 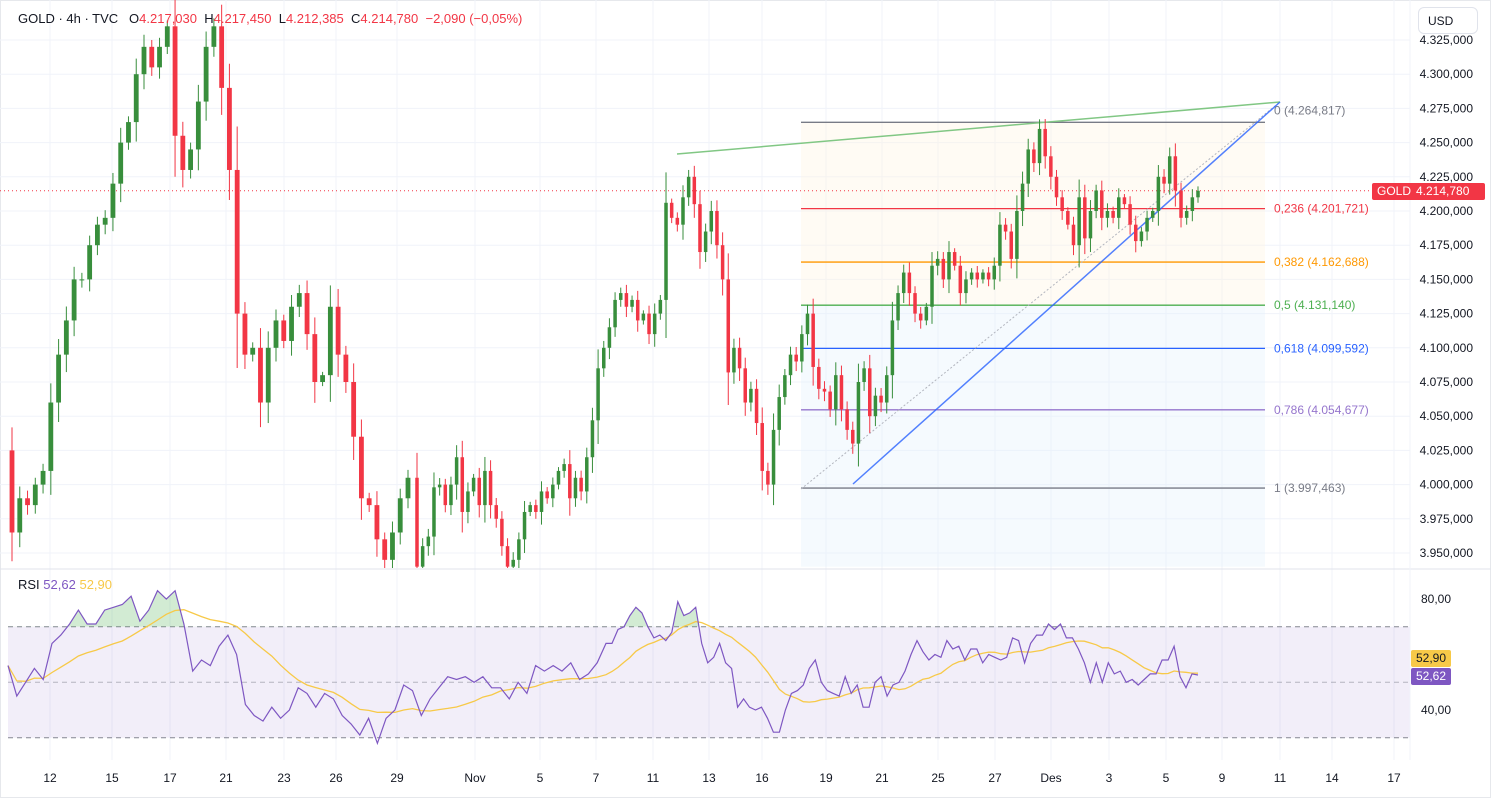 I want to click on time-axis-label: 19, so click(x=826, y=778).